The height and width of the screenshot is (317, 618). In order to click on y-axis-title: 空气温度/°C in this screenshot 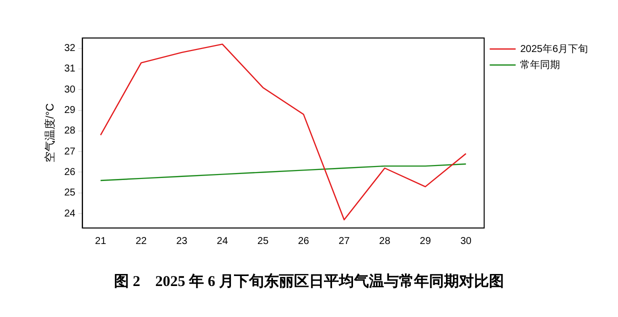, I will do `click(50, 133)`.